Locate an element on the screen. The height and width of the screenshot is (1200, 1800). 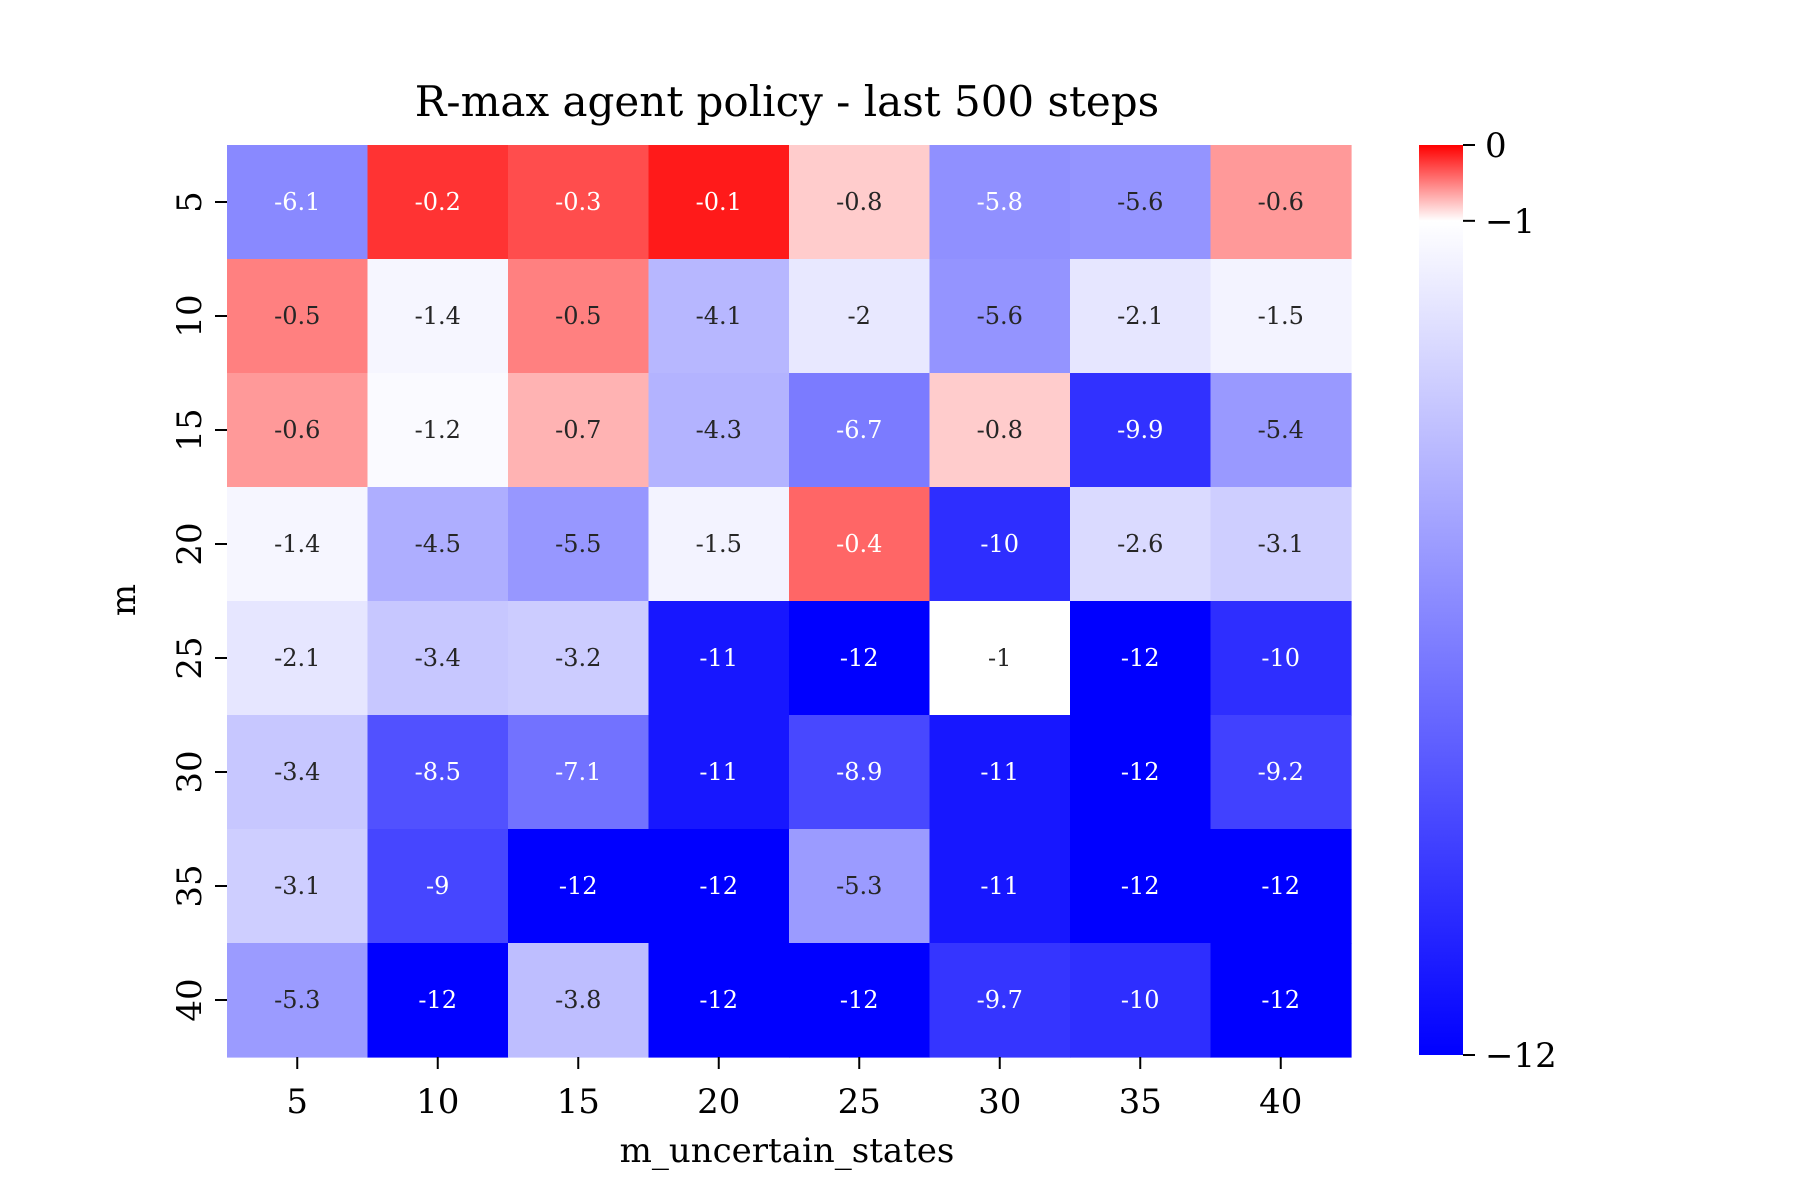
cell-value-label: -1.5 is located at coordinates (719, 544).